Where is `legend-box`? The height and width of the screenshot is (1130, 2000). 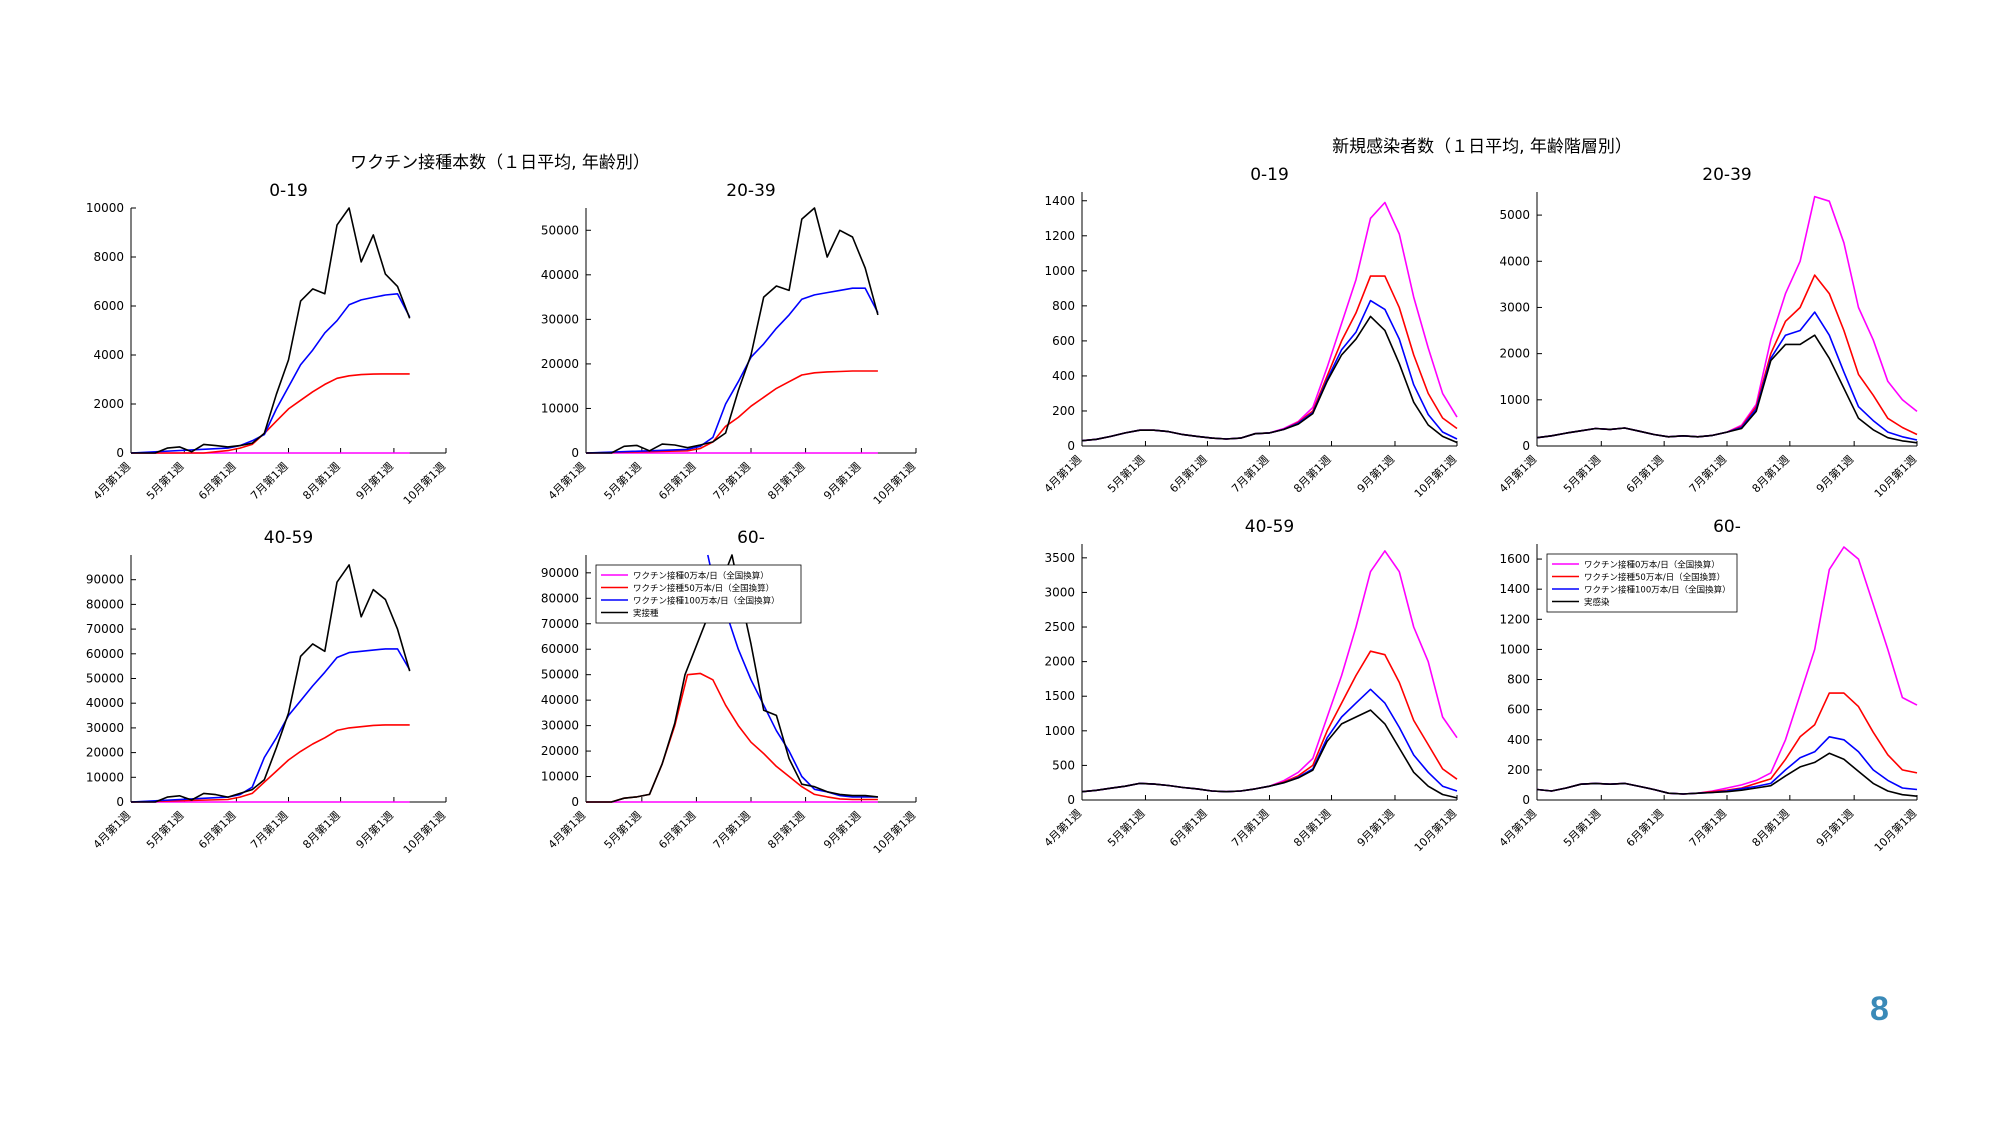
legend-box is located at coordinates (698, 594).